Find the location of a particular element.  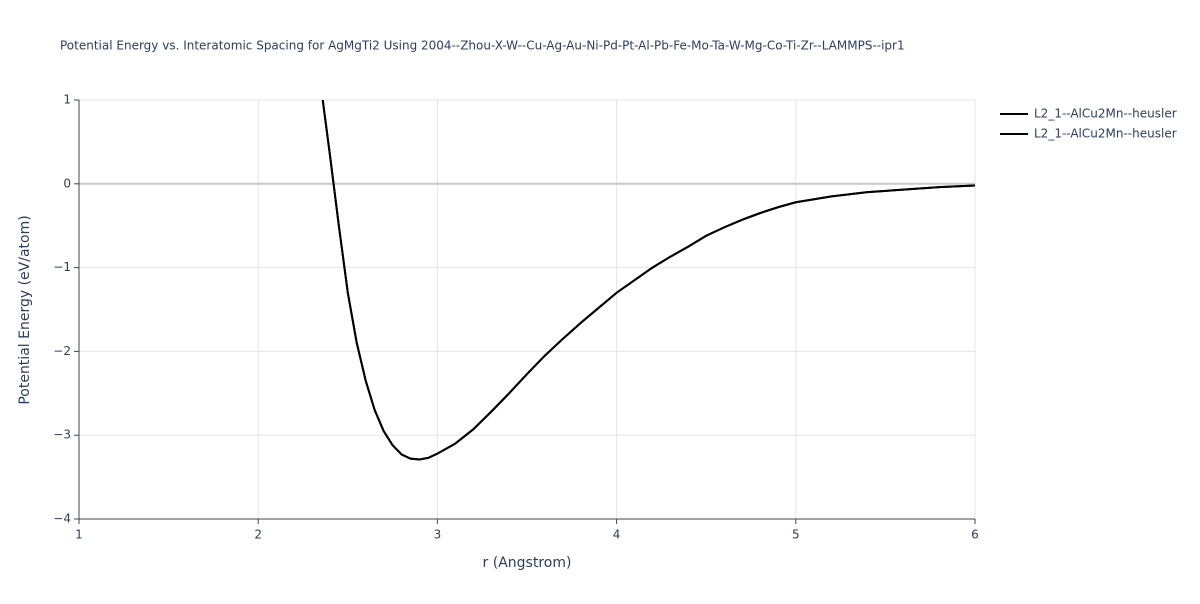

y-tick-label: −3 is located at coordinates (62, 435).